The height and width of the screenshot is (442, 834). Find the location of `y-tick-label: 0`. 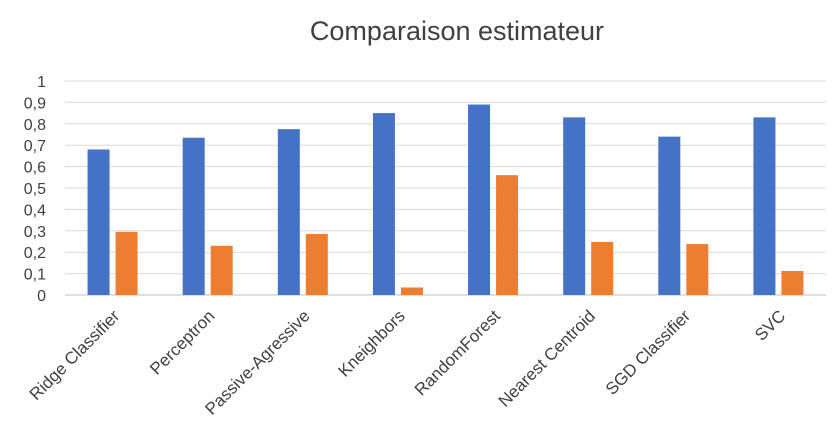

y-tick-label: 0 is located at coordinates (41, 296).